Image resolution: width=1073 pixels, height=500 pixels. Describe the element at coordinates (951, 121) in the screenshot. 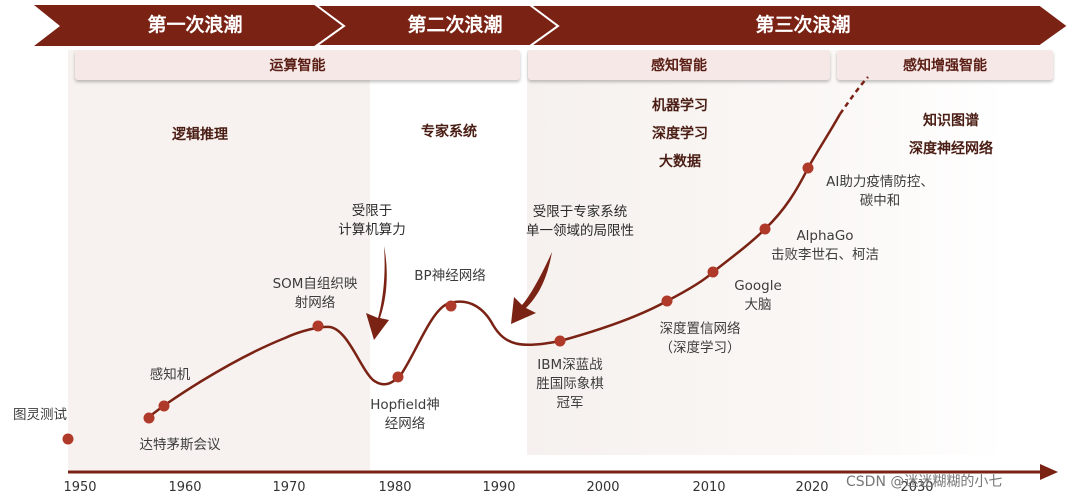

I see `topic-knowledge-graph: 知识图谱` at that location.